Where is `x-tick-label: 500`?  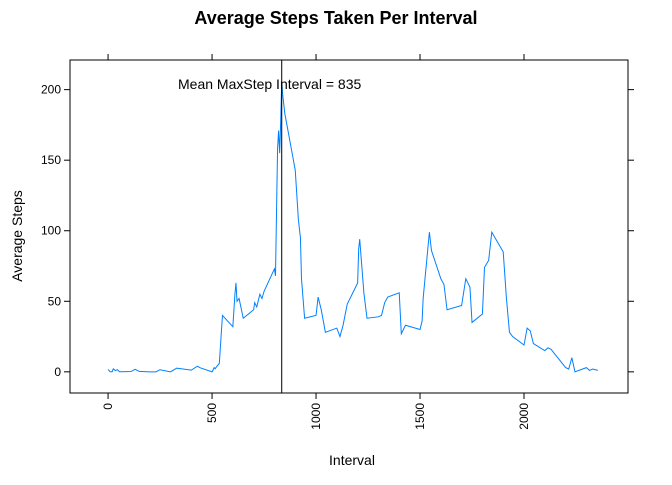 x-tick-label: 500 is located at coordinates (212, 413).